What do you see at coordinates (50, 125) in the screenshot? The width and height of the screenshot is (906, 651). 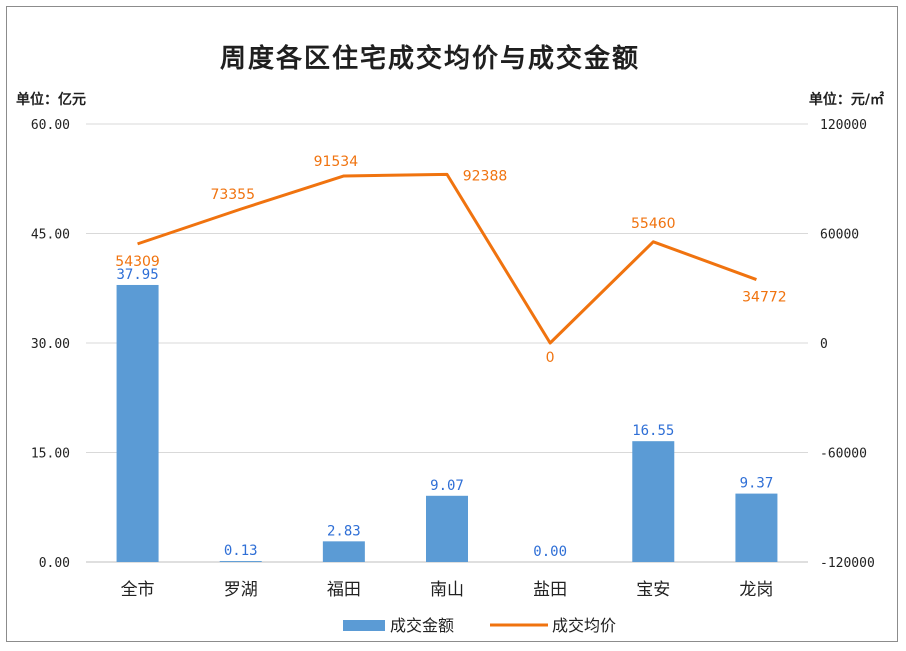 I see `left-tick-label: 60.00` at bounding box center [50, 125].